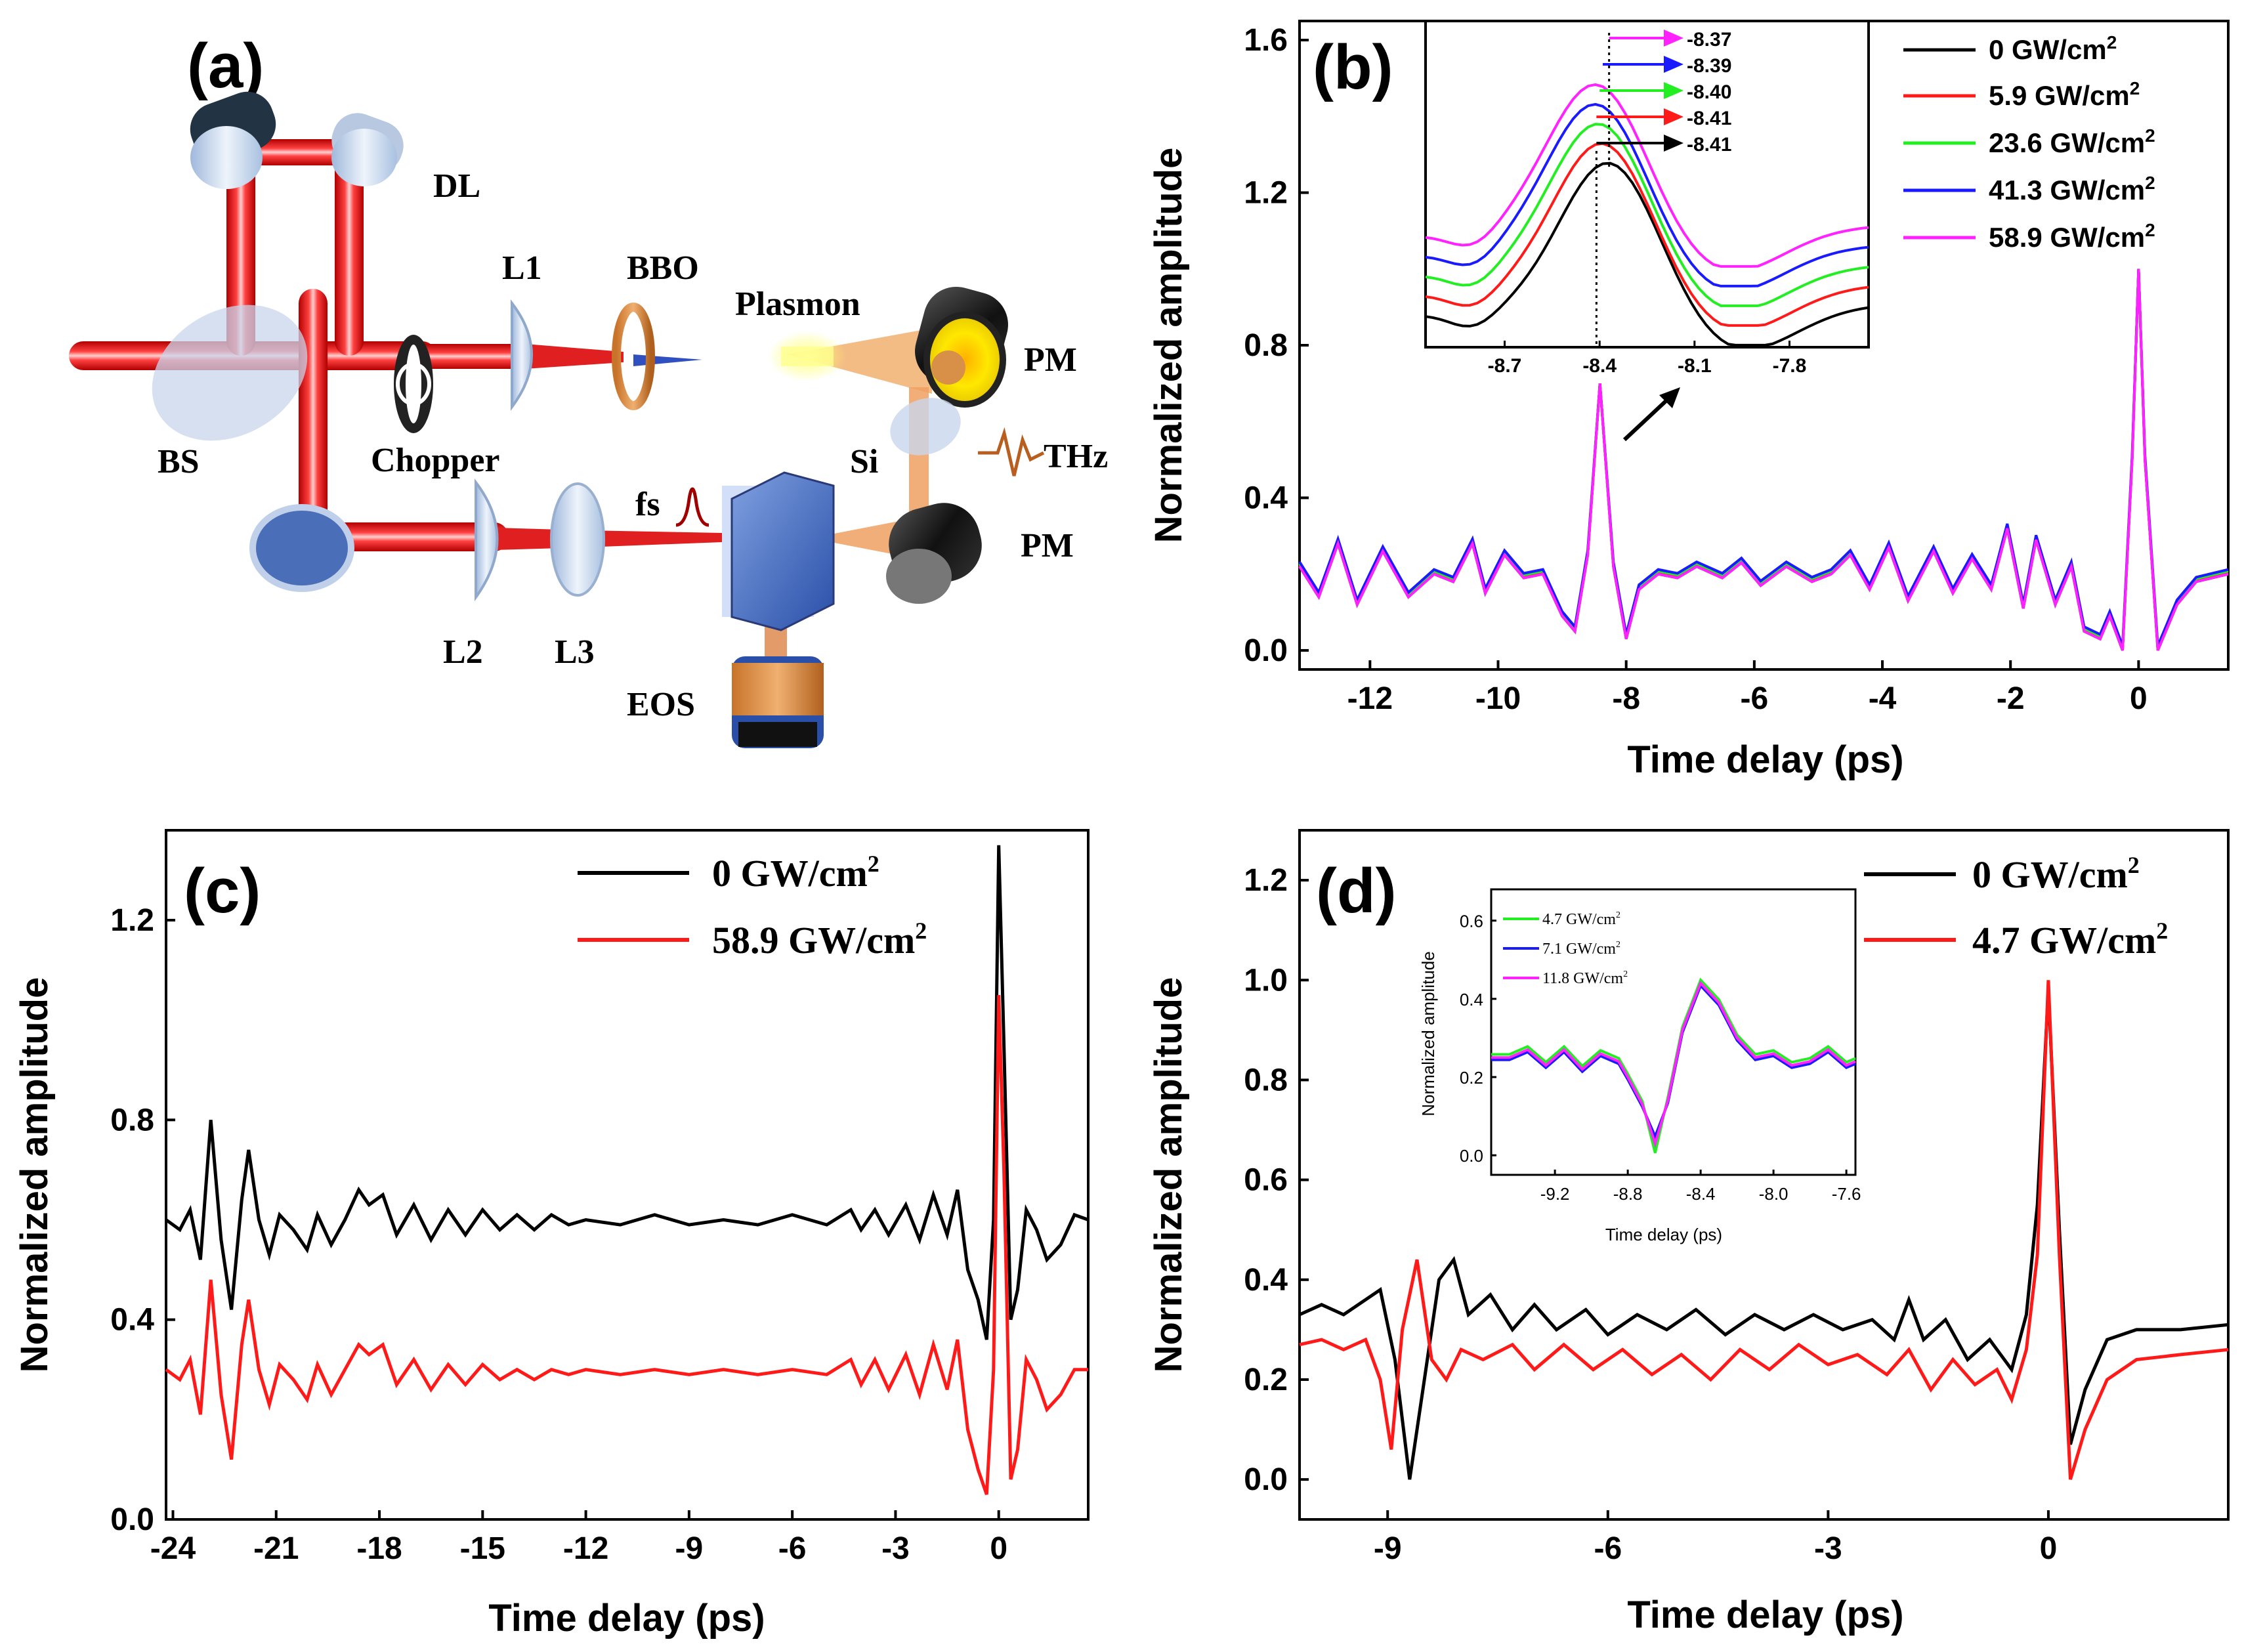  Describe the element at coordinates (895, 1548) in the screenshot. I see `panel-c-xtick-label-7: -3` at that location.